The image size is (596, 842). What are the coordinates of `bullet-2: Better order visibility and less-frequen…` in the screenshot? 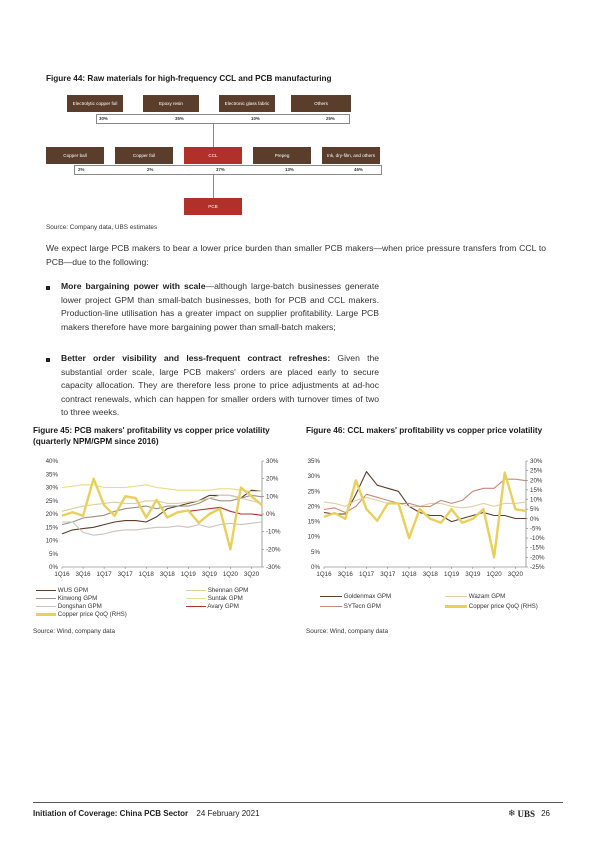 It's located at (220, 386).